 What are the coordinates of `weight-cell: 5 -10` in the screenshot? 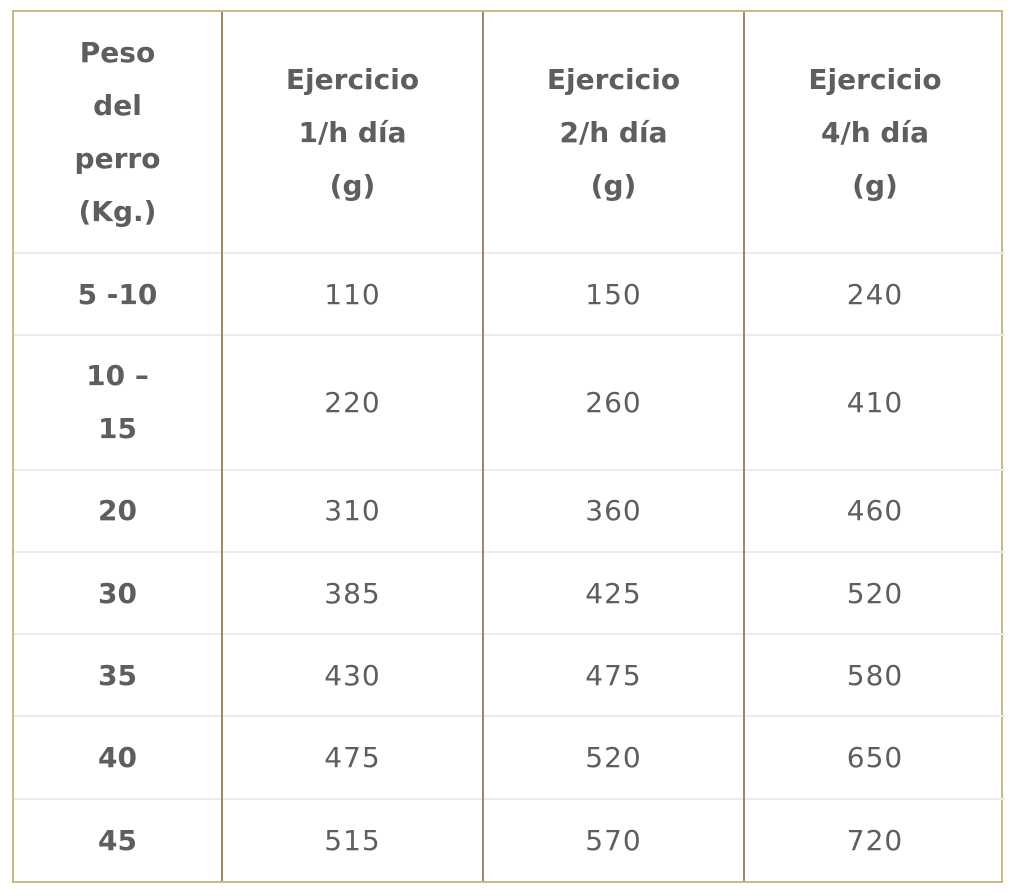 It's located at (118, 293).